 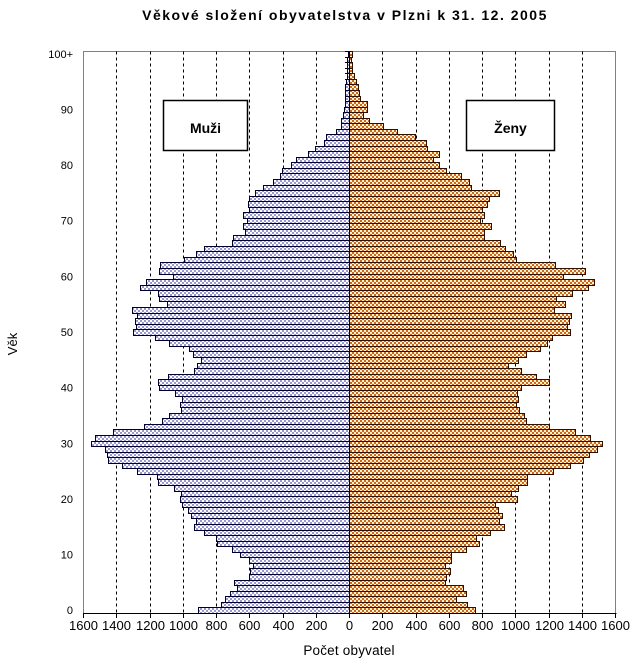 What do you see at coordinates (510, 127) in the screenshot?
I see `svg-text: Ženy` at bounding box center [510, 127].